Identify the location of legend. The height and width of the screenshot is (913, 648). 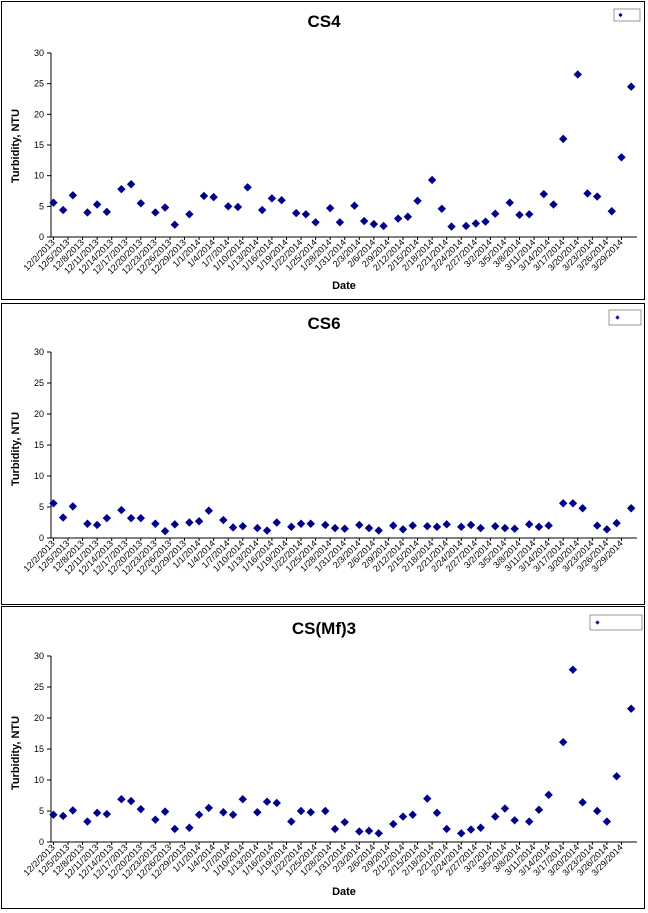
(625, 317).